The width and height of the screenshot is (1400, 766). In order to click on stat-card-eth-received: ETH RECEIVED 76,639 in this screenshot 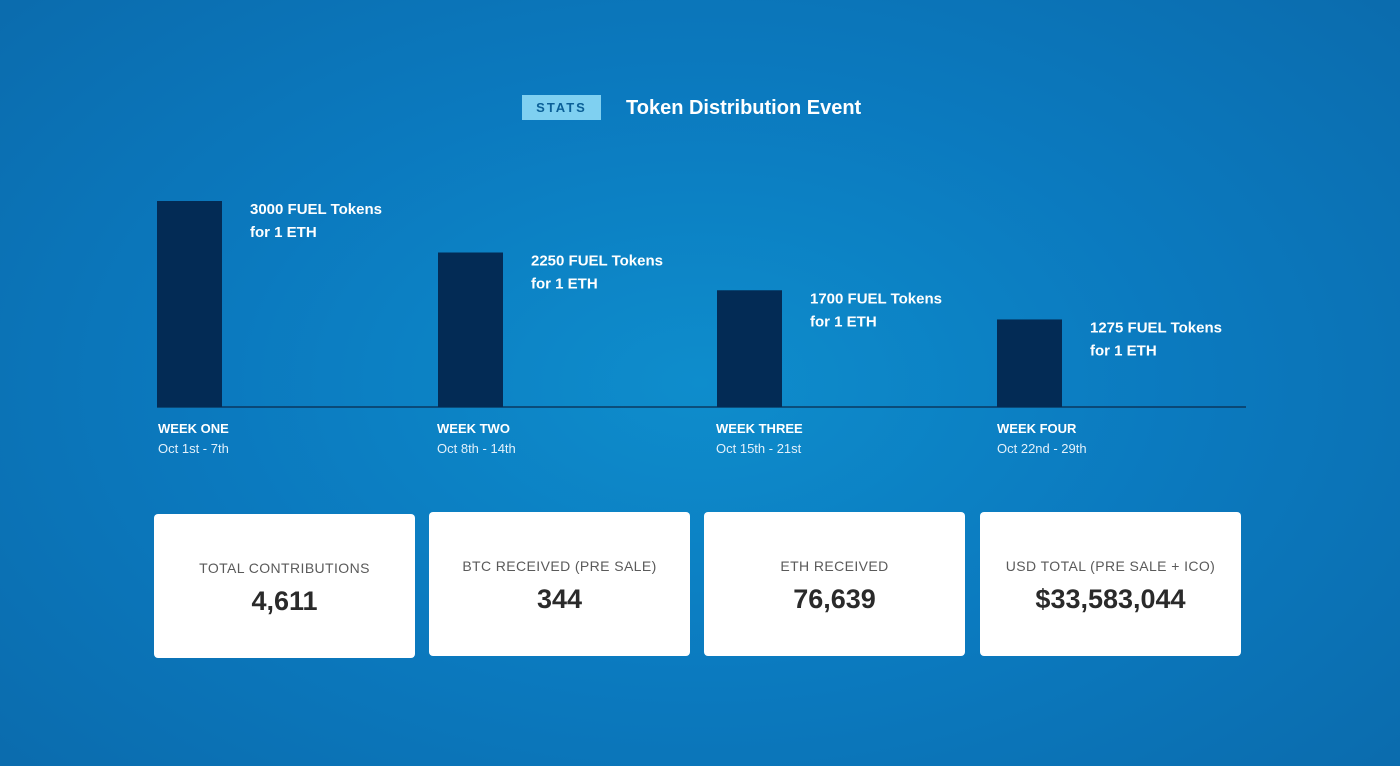, I will do `click(834, 584)`.